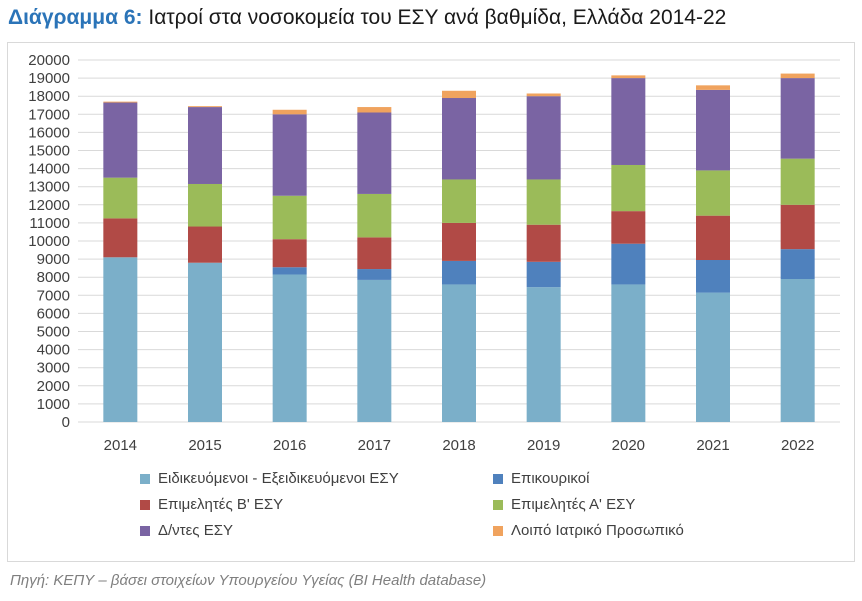 The image size is (862, 601). I want to click on y-tick-label: 4000, so click(53, 350).